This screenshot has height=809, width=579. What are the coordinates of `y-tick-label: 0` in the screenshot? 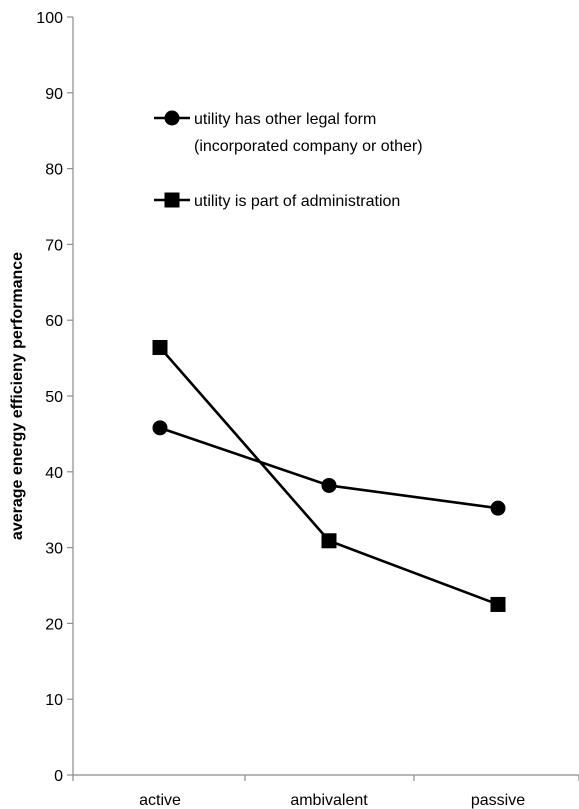 It's located at (58, 776).